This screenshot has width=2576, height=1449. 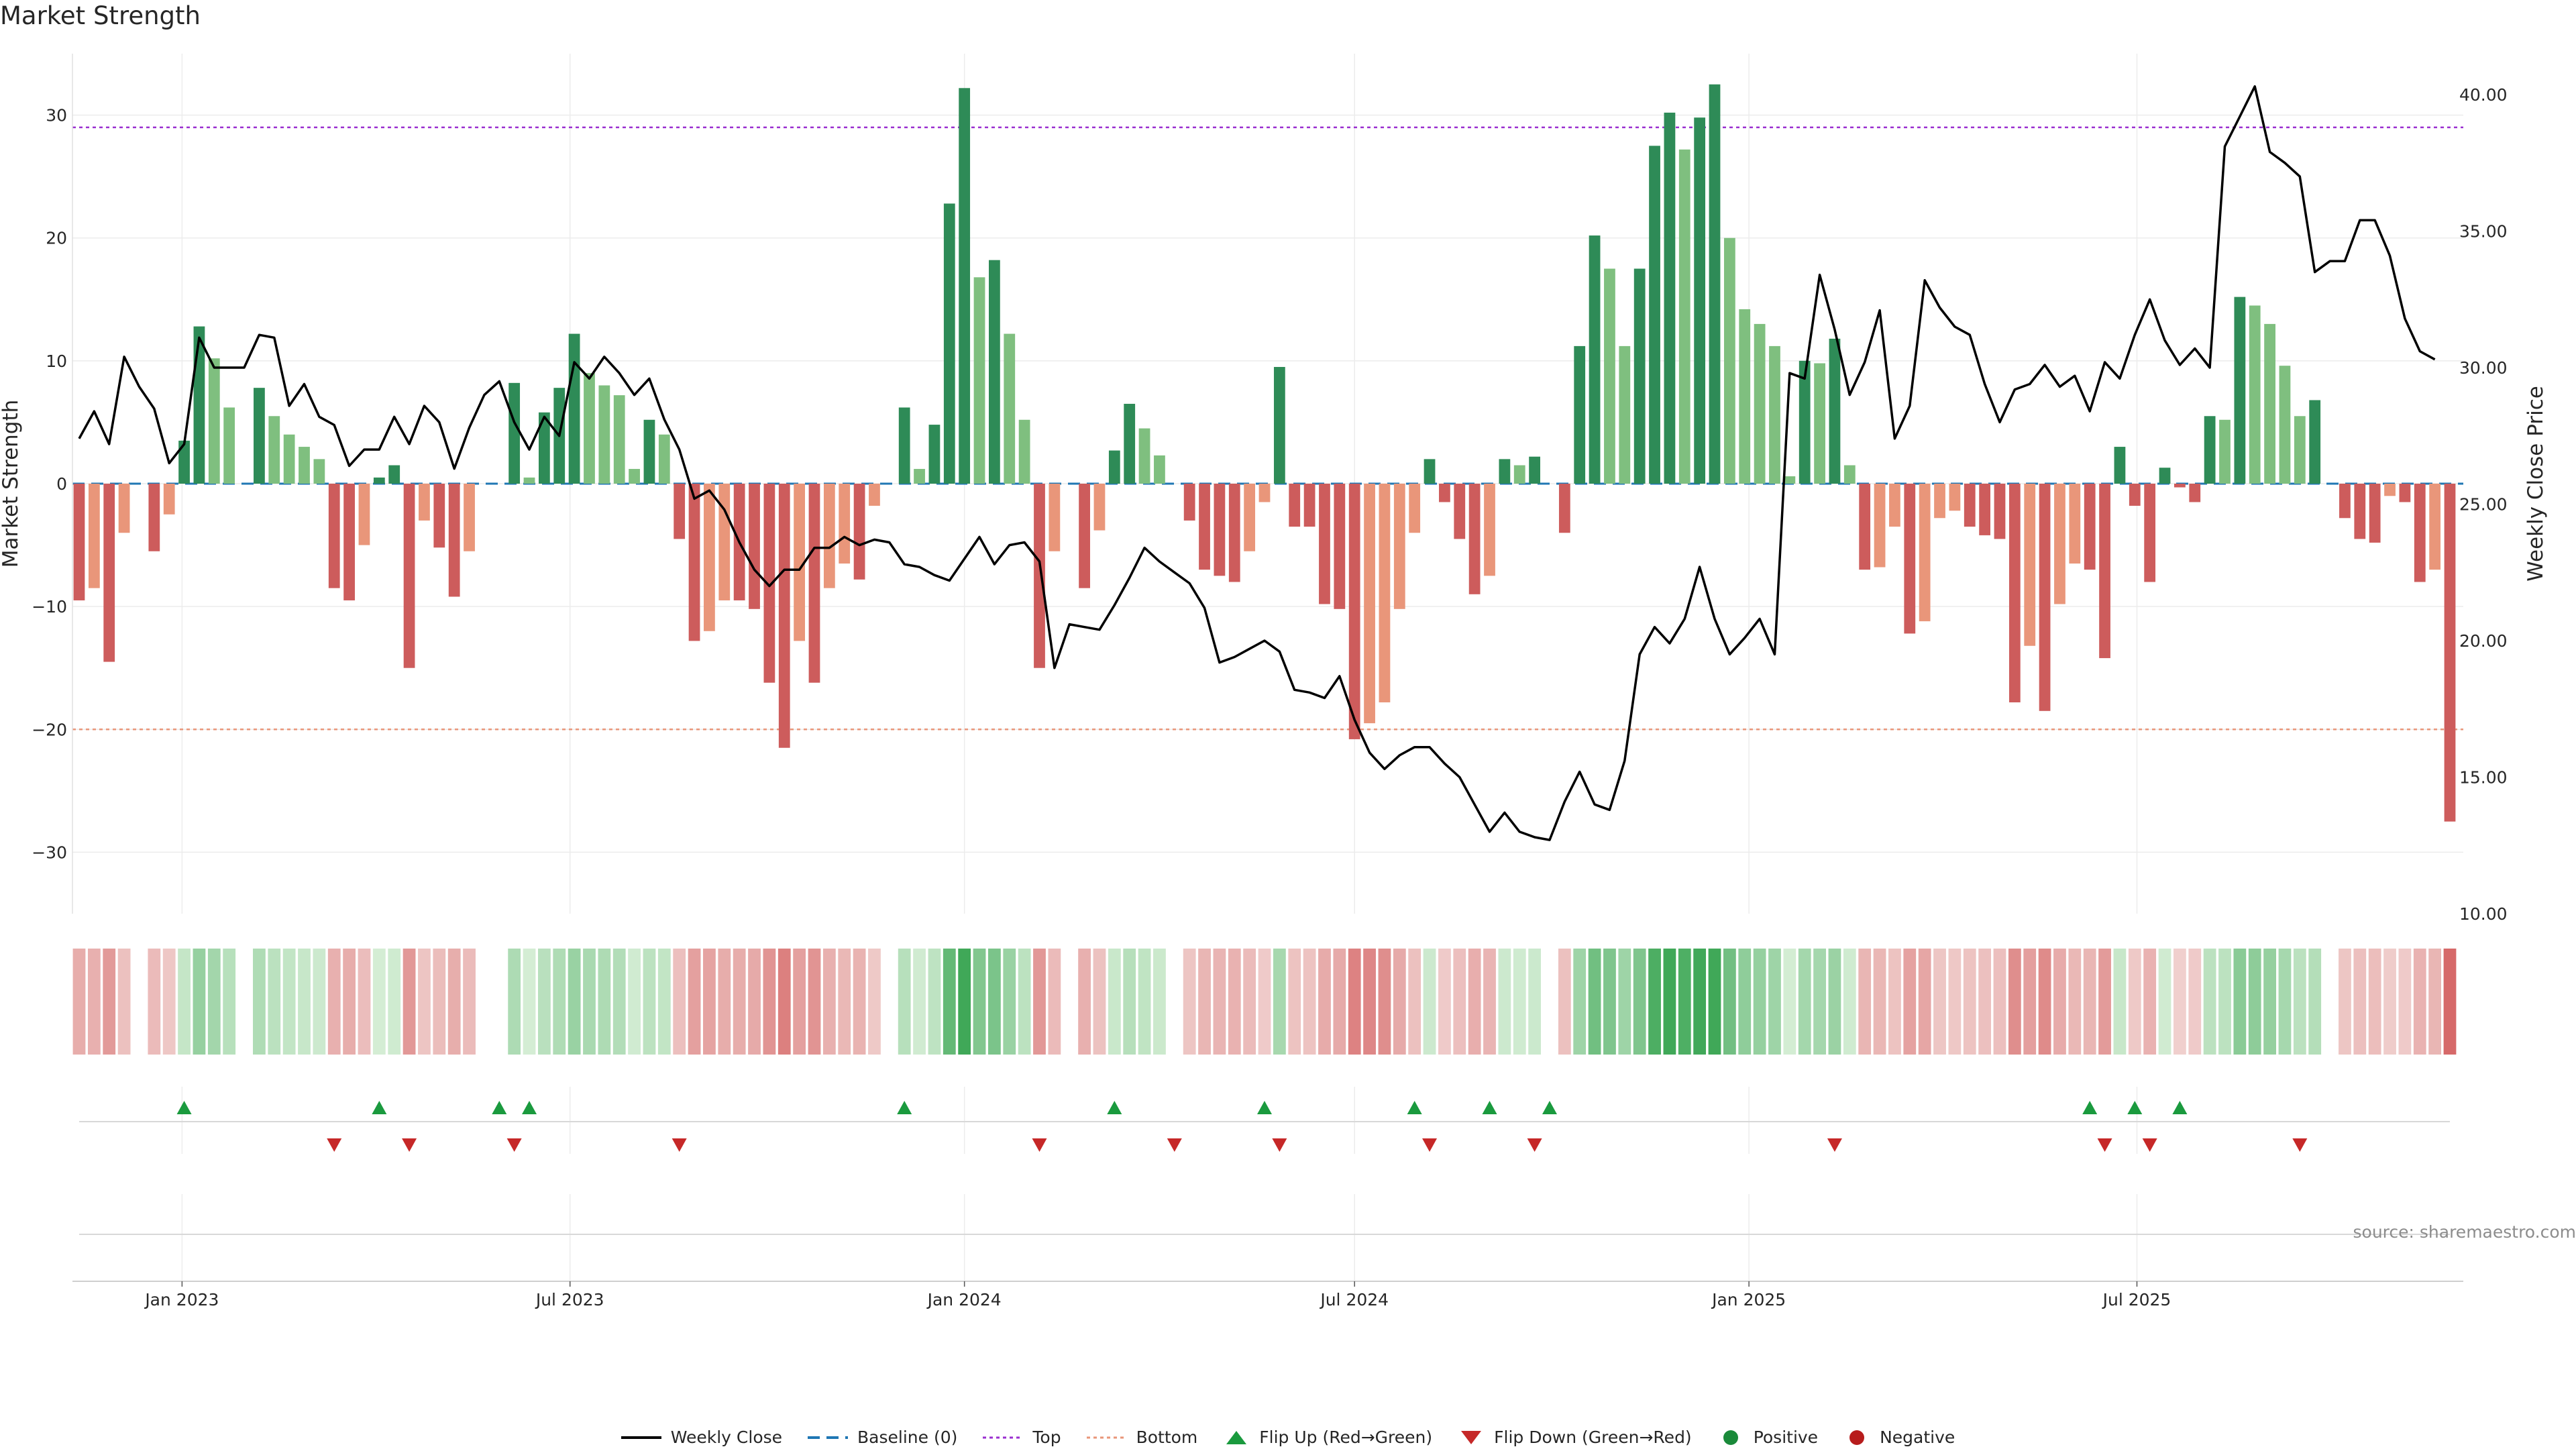 I want to click on flip-markers, so click(x=1264, y=1168).